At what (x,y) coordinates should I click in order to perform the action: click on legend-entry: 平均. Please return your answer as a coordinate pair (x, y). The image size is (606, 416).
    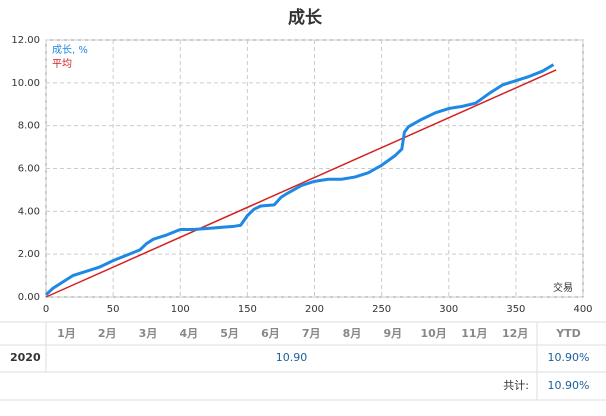
    Looking at the image, I should click on (62, 64).